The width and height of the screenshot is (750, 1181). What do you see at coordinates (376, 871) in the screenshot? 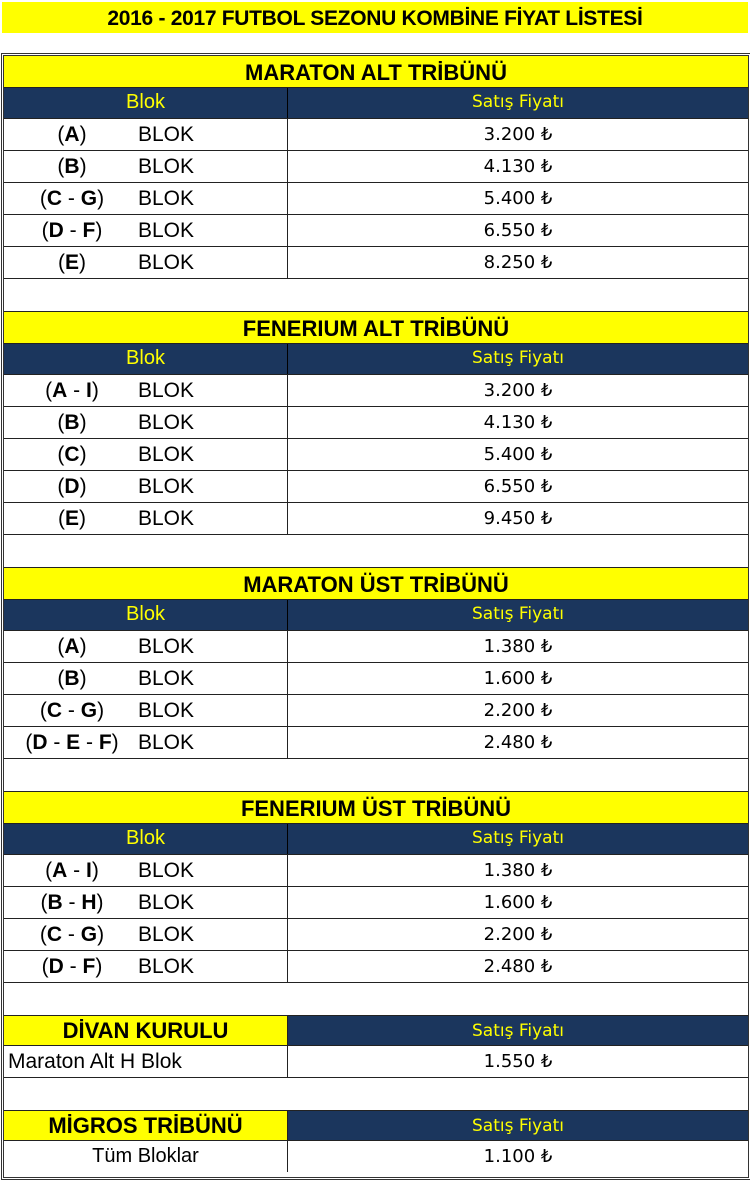
I see `table-row: (A - I) BLOK 1.380 ₺` at bounding box center [376, 871].